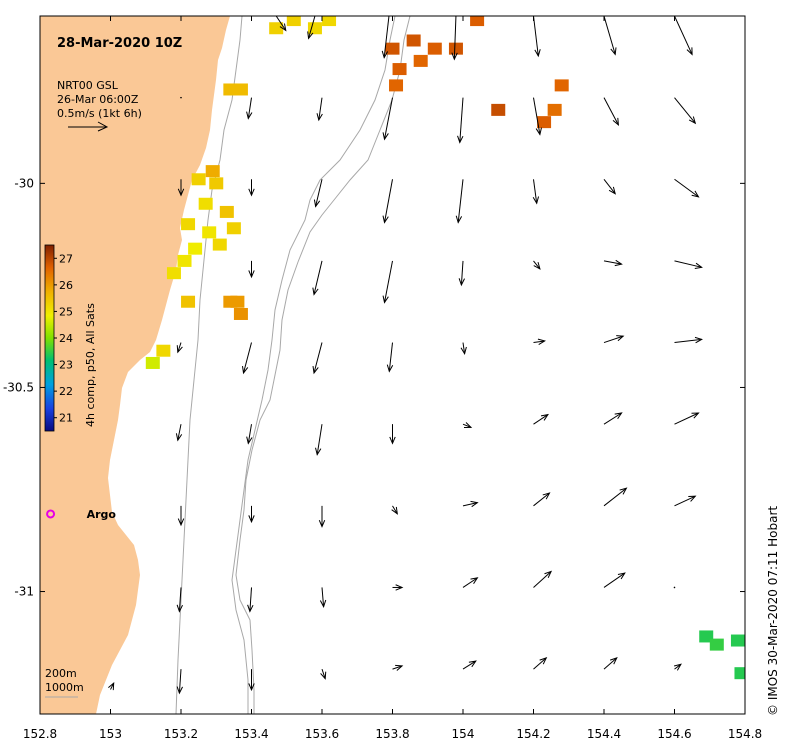 The width and height of the screenshot is (789, 750). What do you see at coordinates (251, 734) in the screenshot?
I see `x-tick-label: 153.4` at bounding box center [251, 734].